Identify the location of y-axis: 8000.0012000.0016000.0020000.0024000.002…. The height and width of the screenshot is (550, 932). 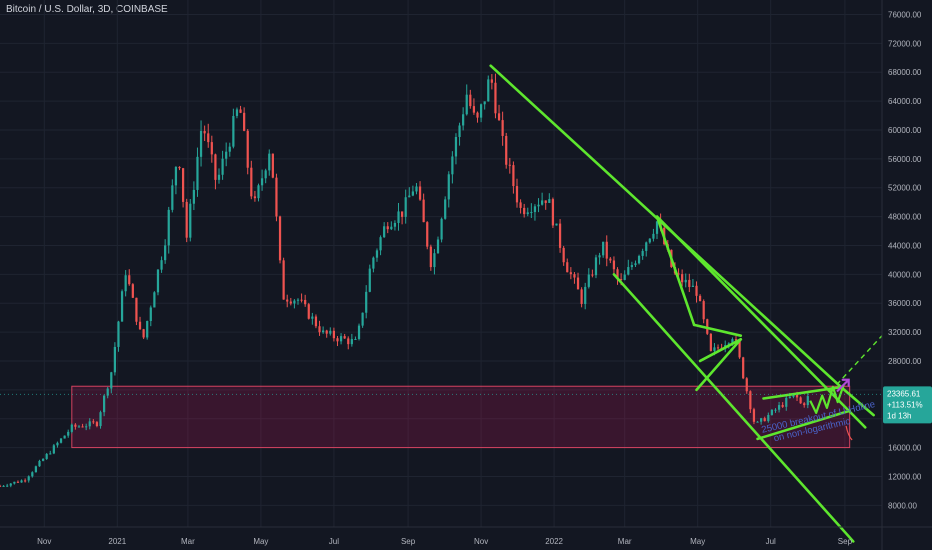
(901, 275).